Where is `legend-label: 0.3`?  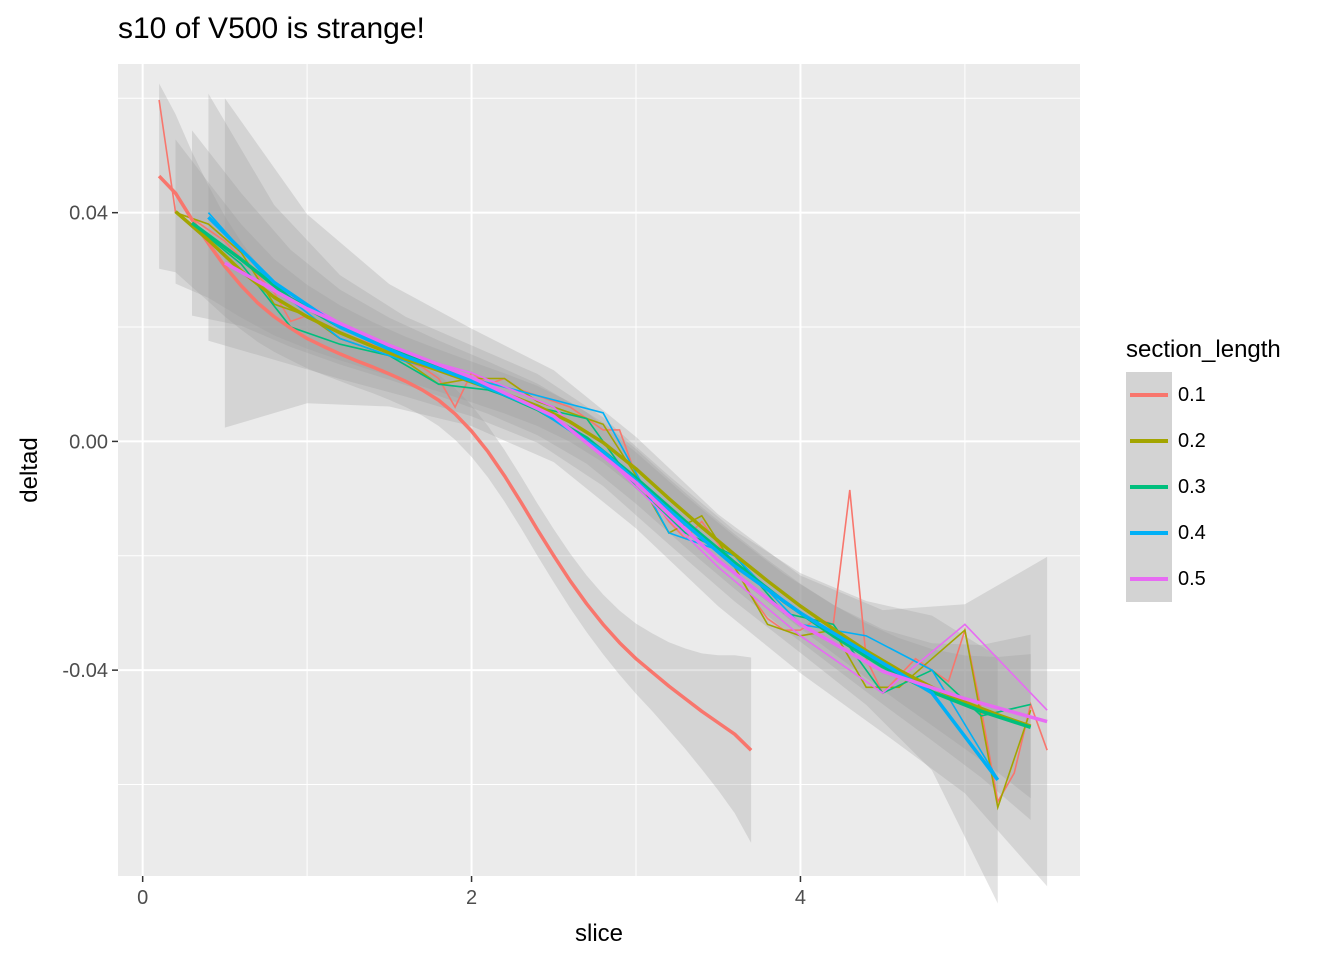
legend-label: 0.3 is located at coordinates (1192, 487).